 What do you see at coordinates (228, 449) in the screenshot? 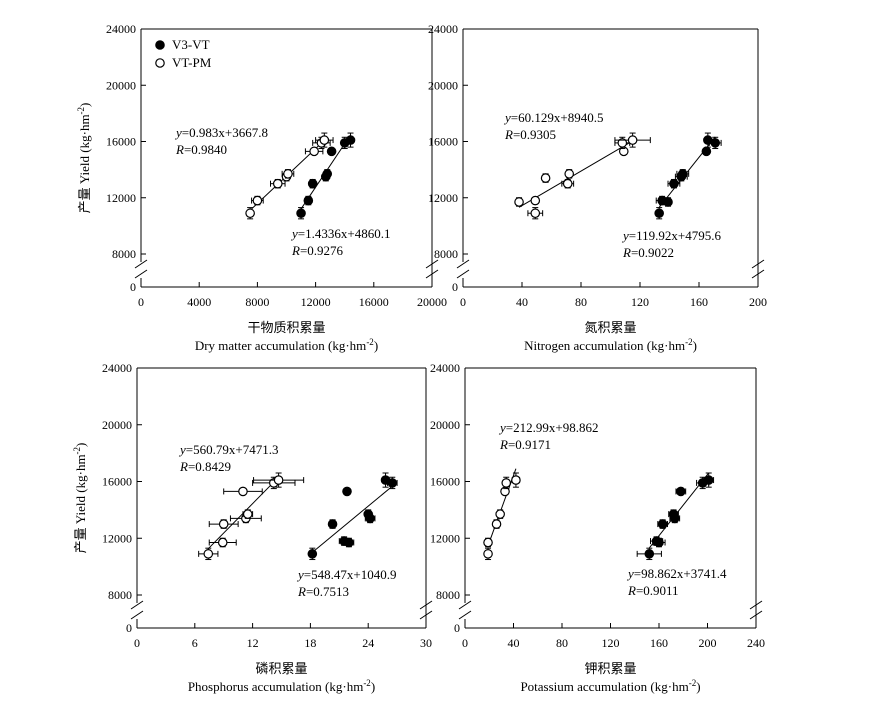
I see `regression-equation: y=560.79x+7471.3` at bounding box center [228, 449].